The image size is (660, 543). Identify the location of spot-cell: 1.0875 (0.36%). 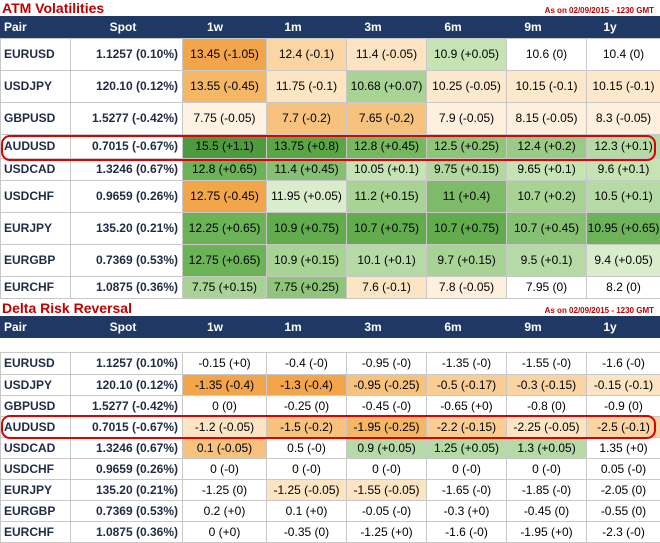
(127, 288).